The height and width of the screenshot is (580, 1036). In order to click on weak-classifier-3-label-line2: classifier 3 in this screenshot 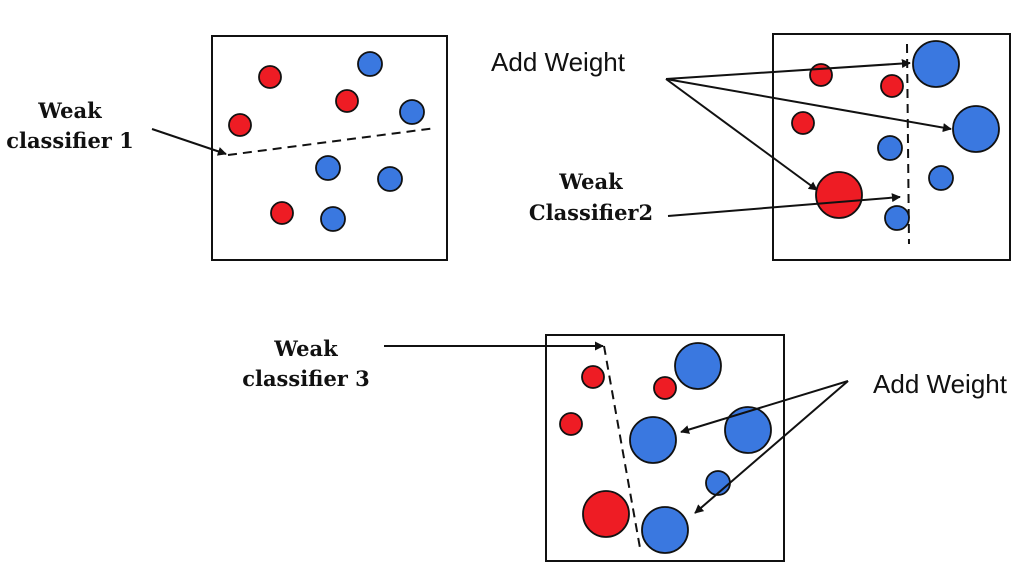, I will do `click(306, 378)`.